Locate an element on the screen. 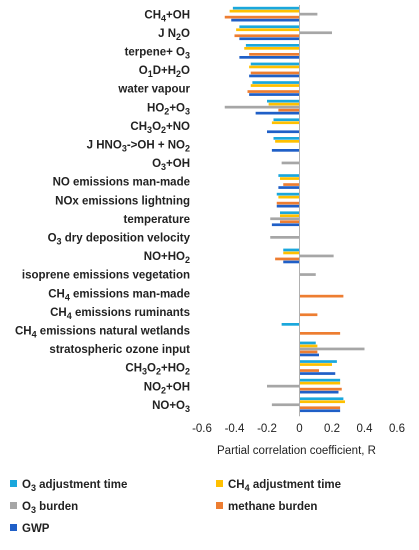 This screenshot has height=550, width=419. legend-label: O3 adjustment time is located at coordinates (74, 486).